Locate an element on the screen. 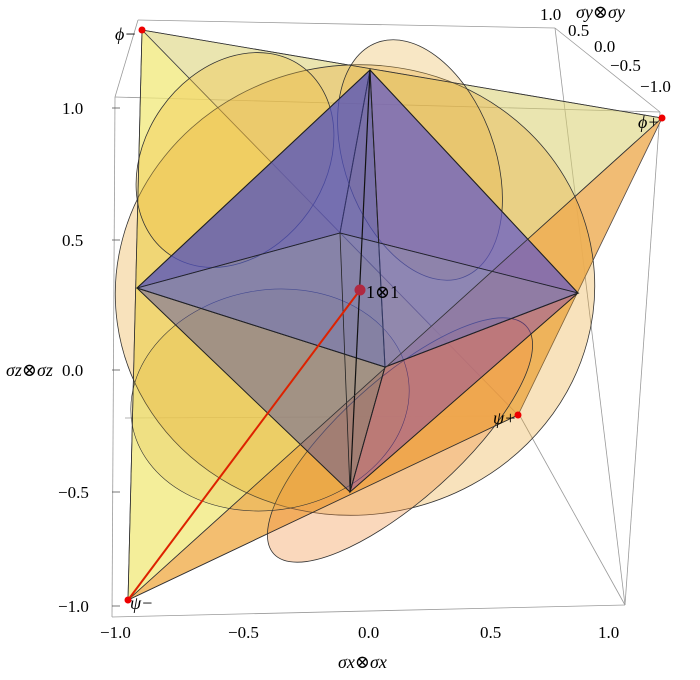  z-tick-2: 0.5 is located at coordinates (72, 240).